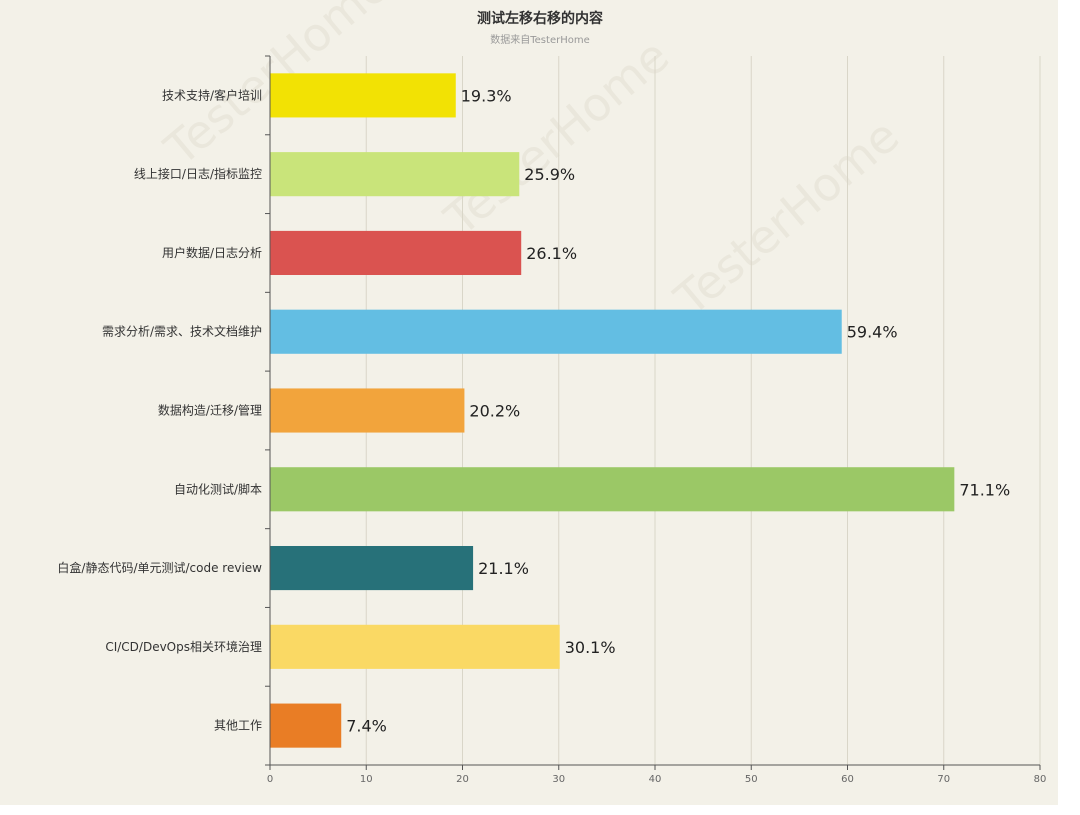 The image size is (1080, 815). Describe the element at coordinates (183, 646) in the screenshot. I see `category-label: CI/CD/DevOps相关环境治理` at that location.